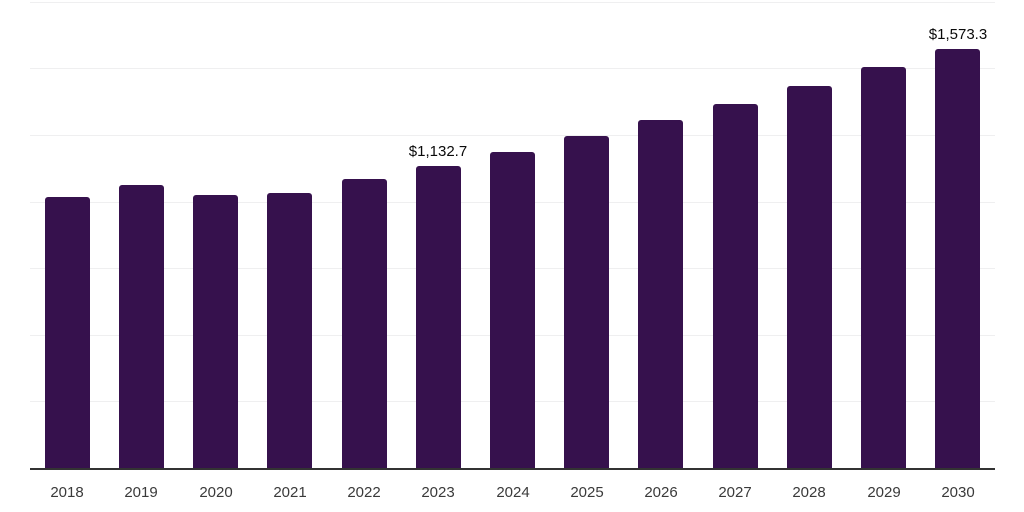 The height and width of the screenshot is (512, 1024). What do you see at coordinates (216, 492) in the screenshot?
I see `x-tick-label: 2020` at bounding box center [216, 492].